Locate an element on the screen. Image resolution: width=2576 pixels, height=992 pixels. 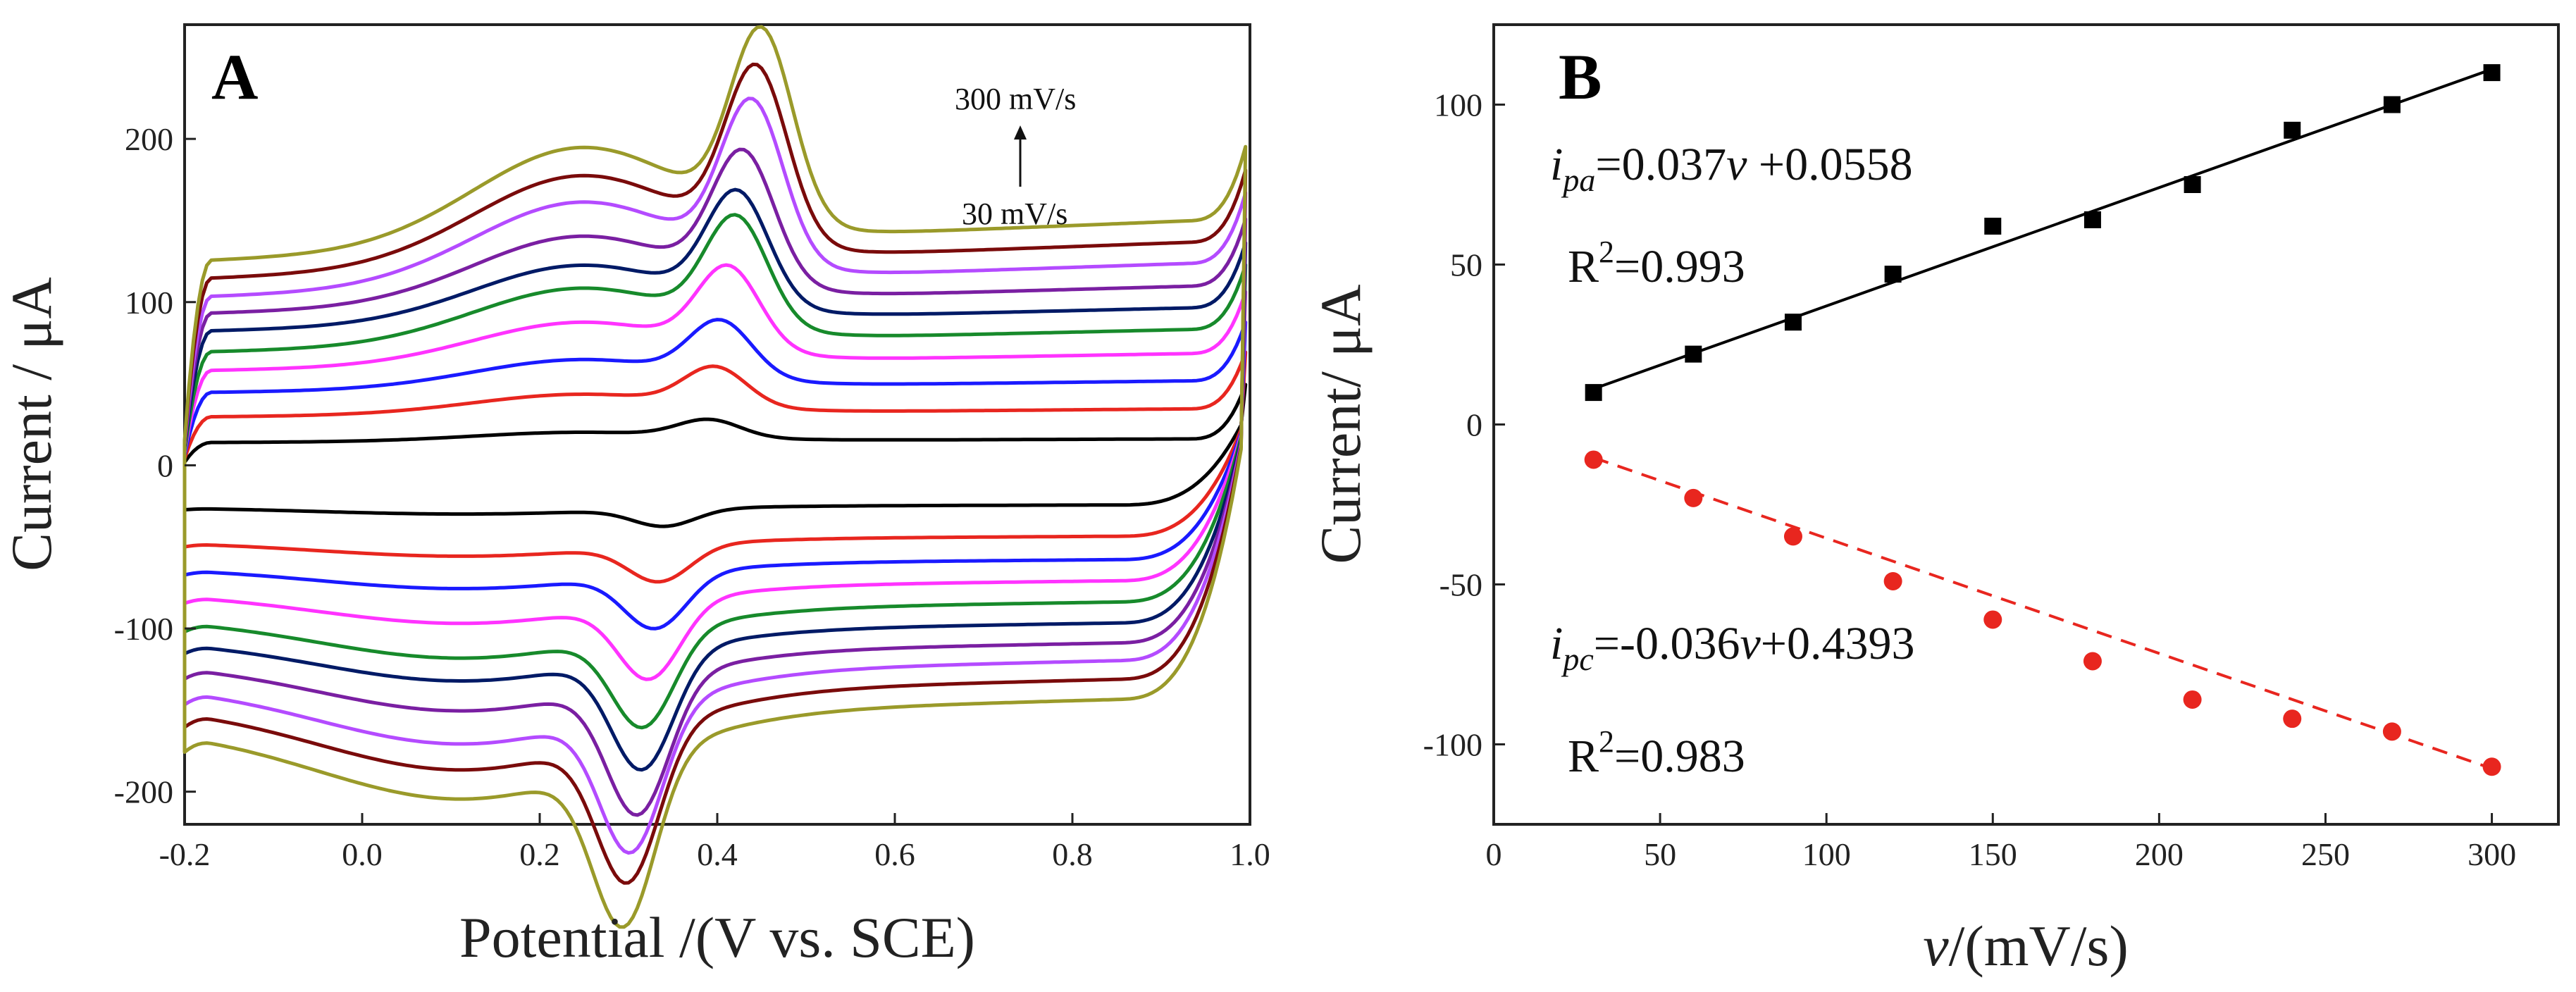
ipa-r-value: =0.993 is located at coordinates (1679, 266).